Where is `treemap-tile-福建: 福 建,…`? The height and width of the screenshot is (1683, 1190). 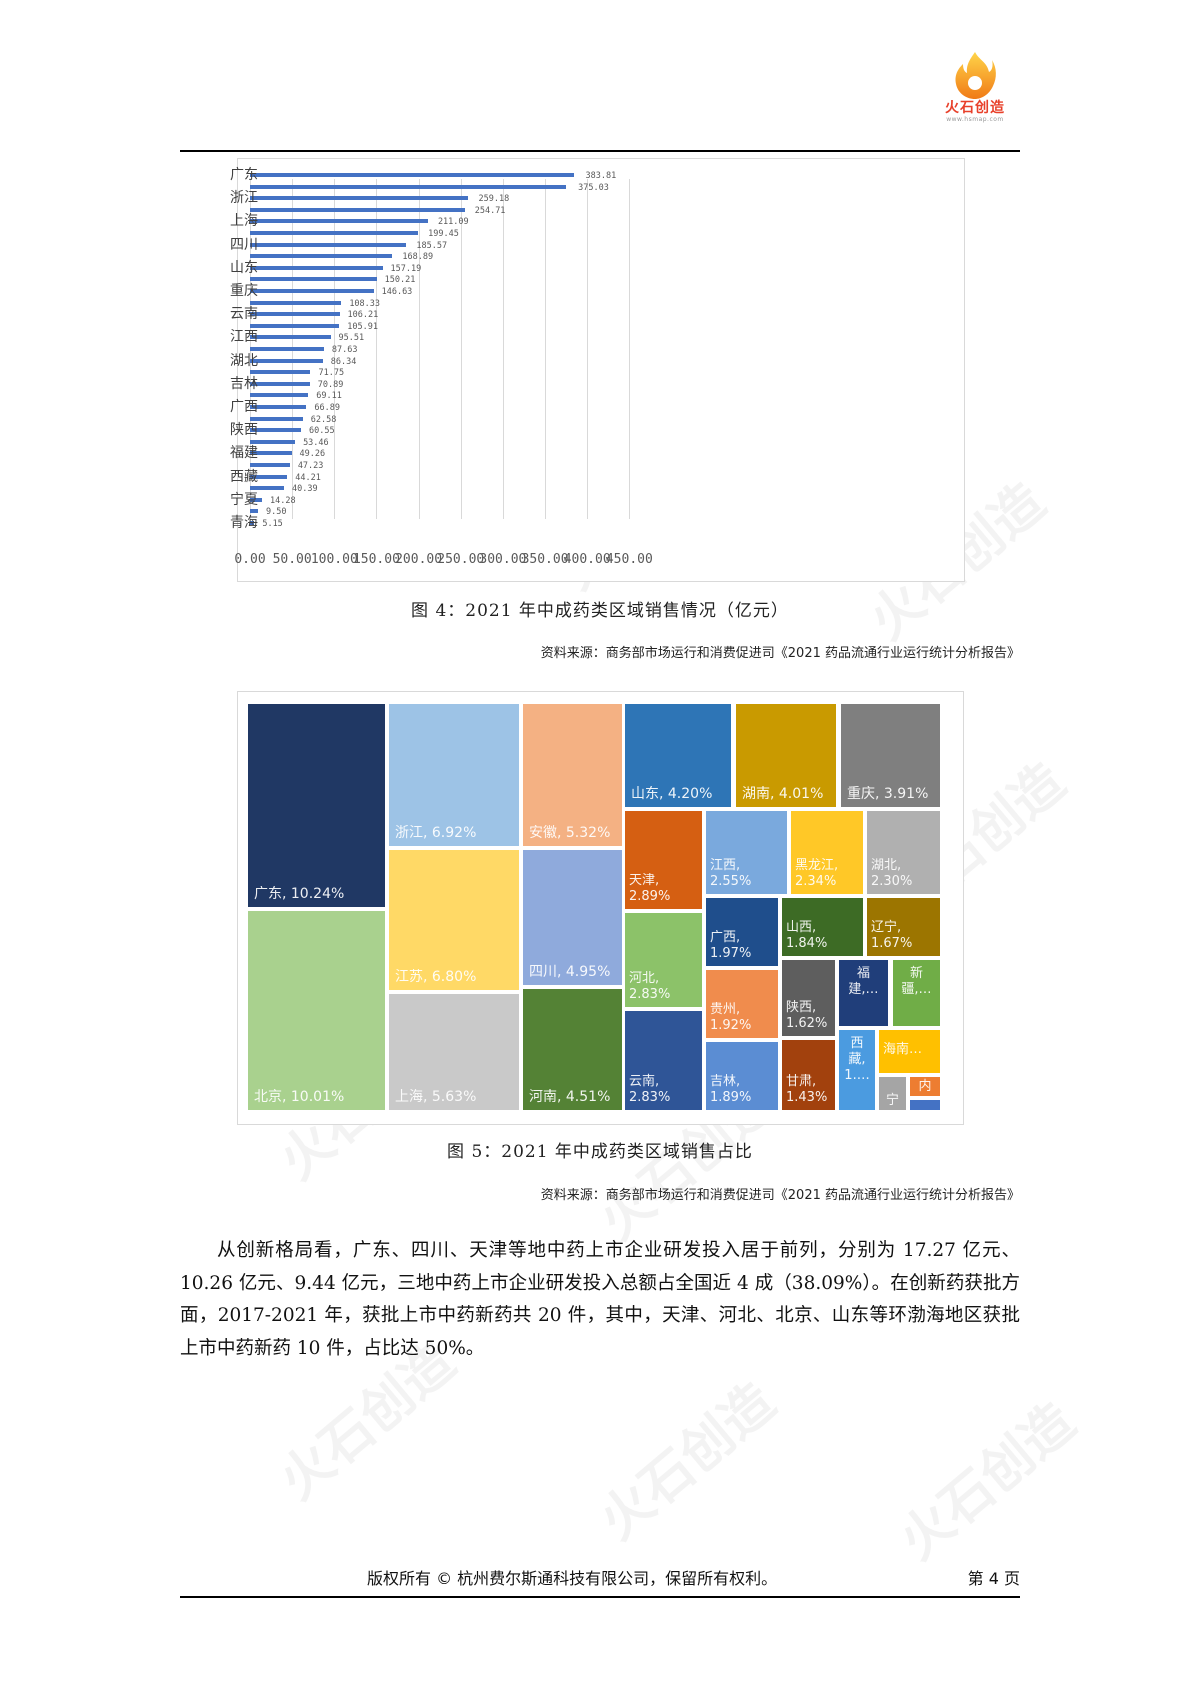
treemap-tile-福建: 福 建,… is located at coordinates (863, 993).